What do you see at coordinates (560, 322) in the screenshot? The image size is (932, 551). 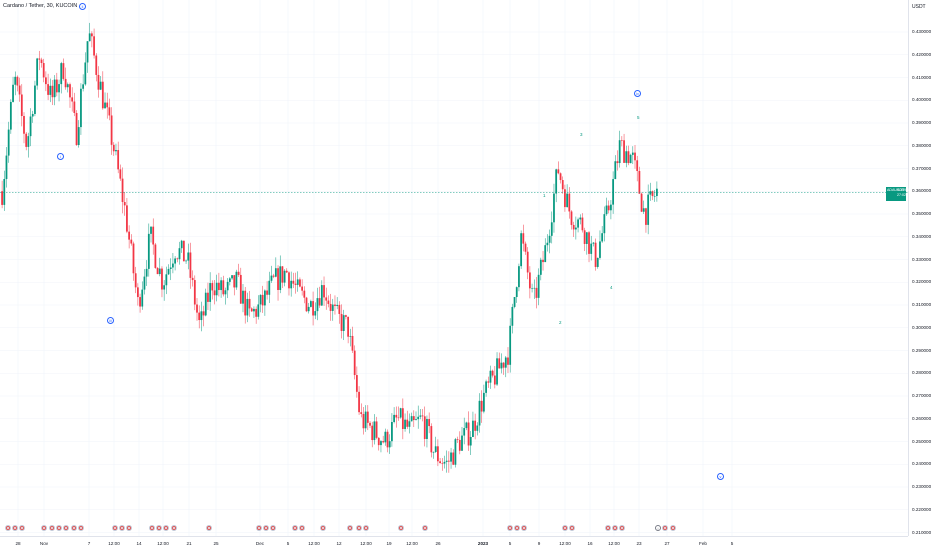 I see `wave-number-2: 2` at bounding box center [560, 322].